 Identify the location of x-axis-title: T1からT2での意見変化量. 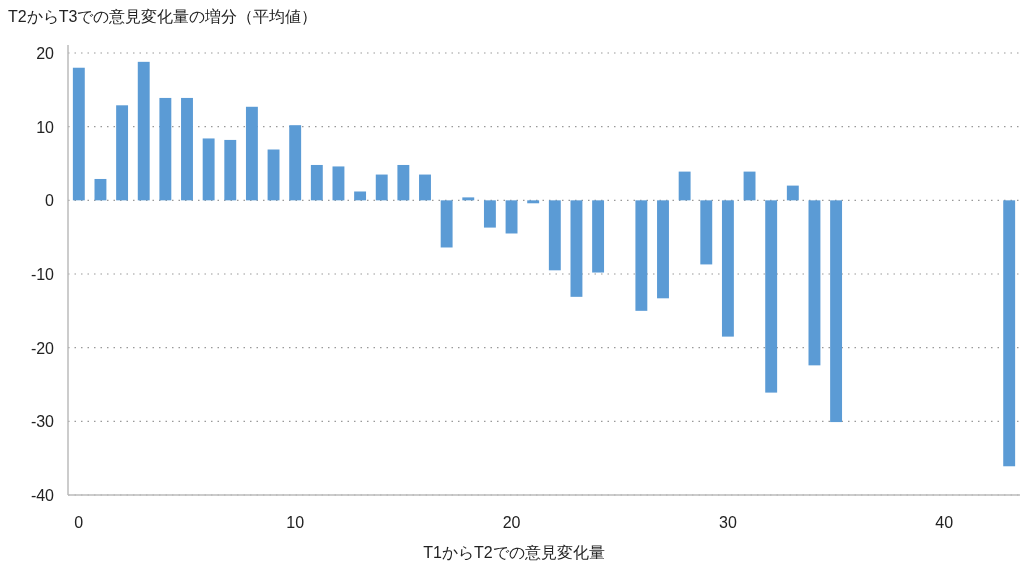
(514, 552).